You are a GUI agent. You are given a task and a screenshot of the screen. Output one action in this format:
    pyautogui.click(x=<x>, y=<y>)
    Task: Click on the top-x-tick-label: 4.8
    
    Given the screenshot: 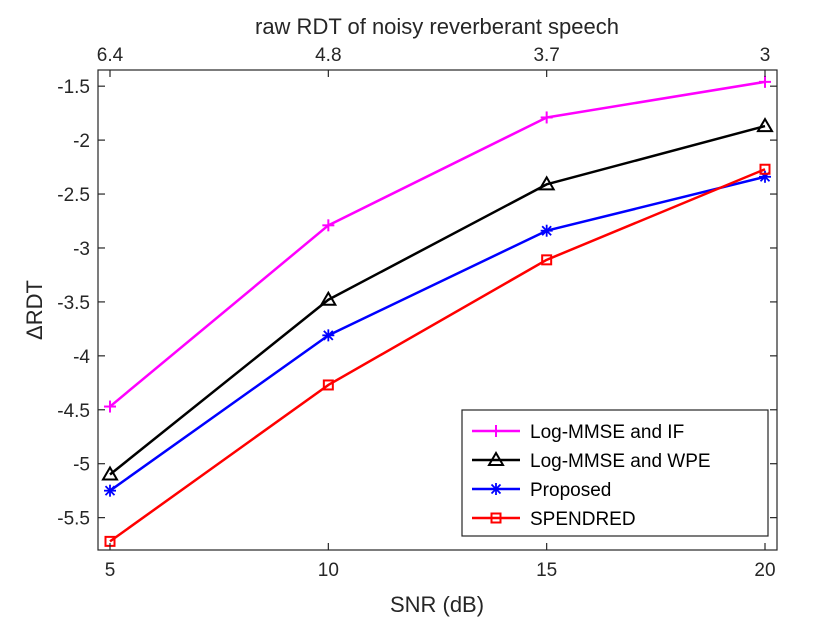 What is the action you would take?
    pyautogui.click(x=328, y=55)
    